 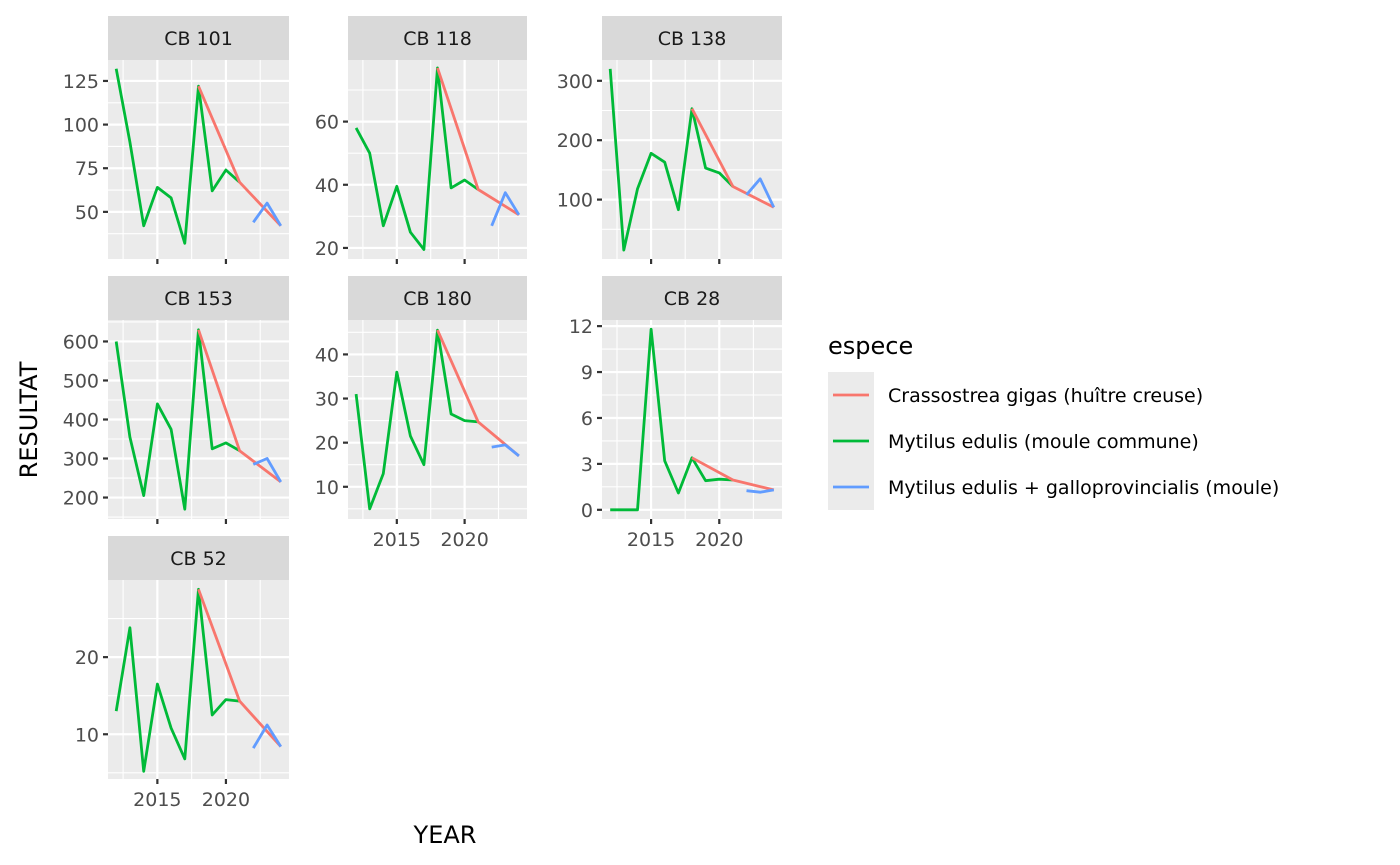 I want to click on panel-cb-153: CB 153 200 300 400 500 600, so click(x=176, y=400).